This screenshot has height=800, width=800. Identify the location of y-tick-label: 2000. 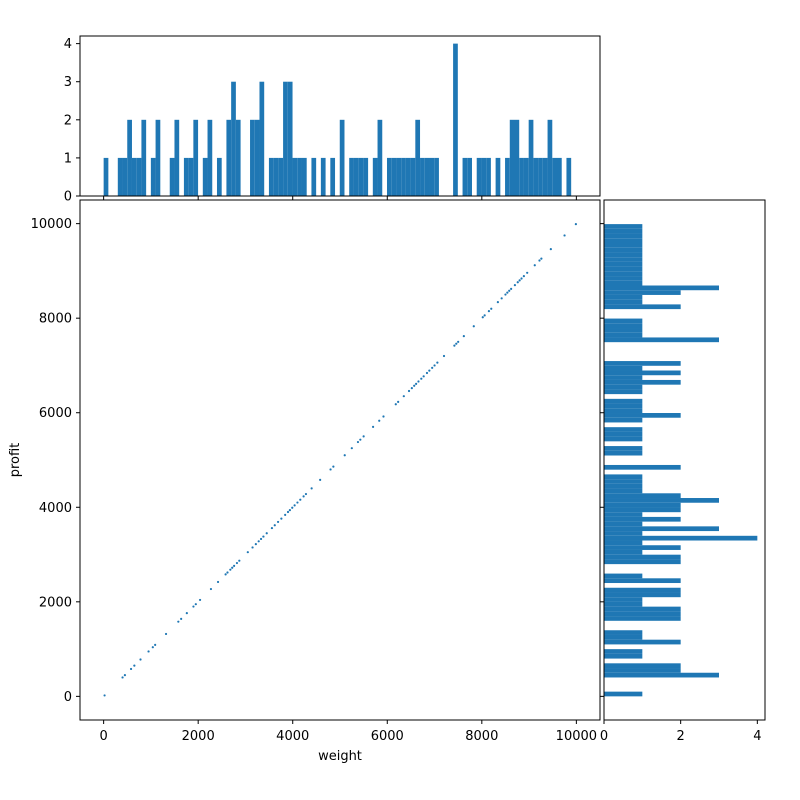
(55, 602).